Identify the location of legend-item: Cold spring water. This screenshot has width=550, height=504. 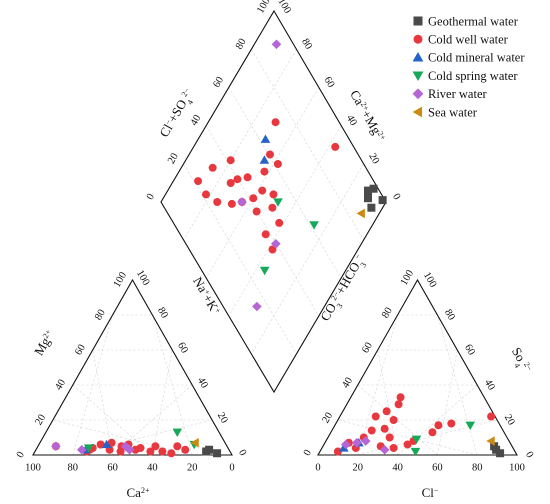
(465, 76).